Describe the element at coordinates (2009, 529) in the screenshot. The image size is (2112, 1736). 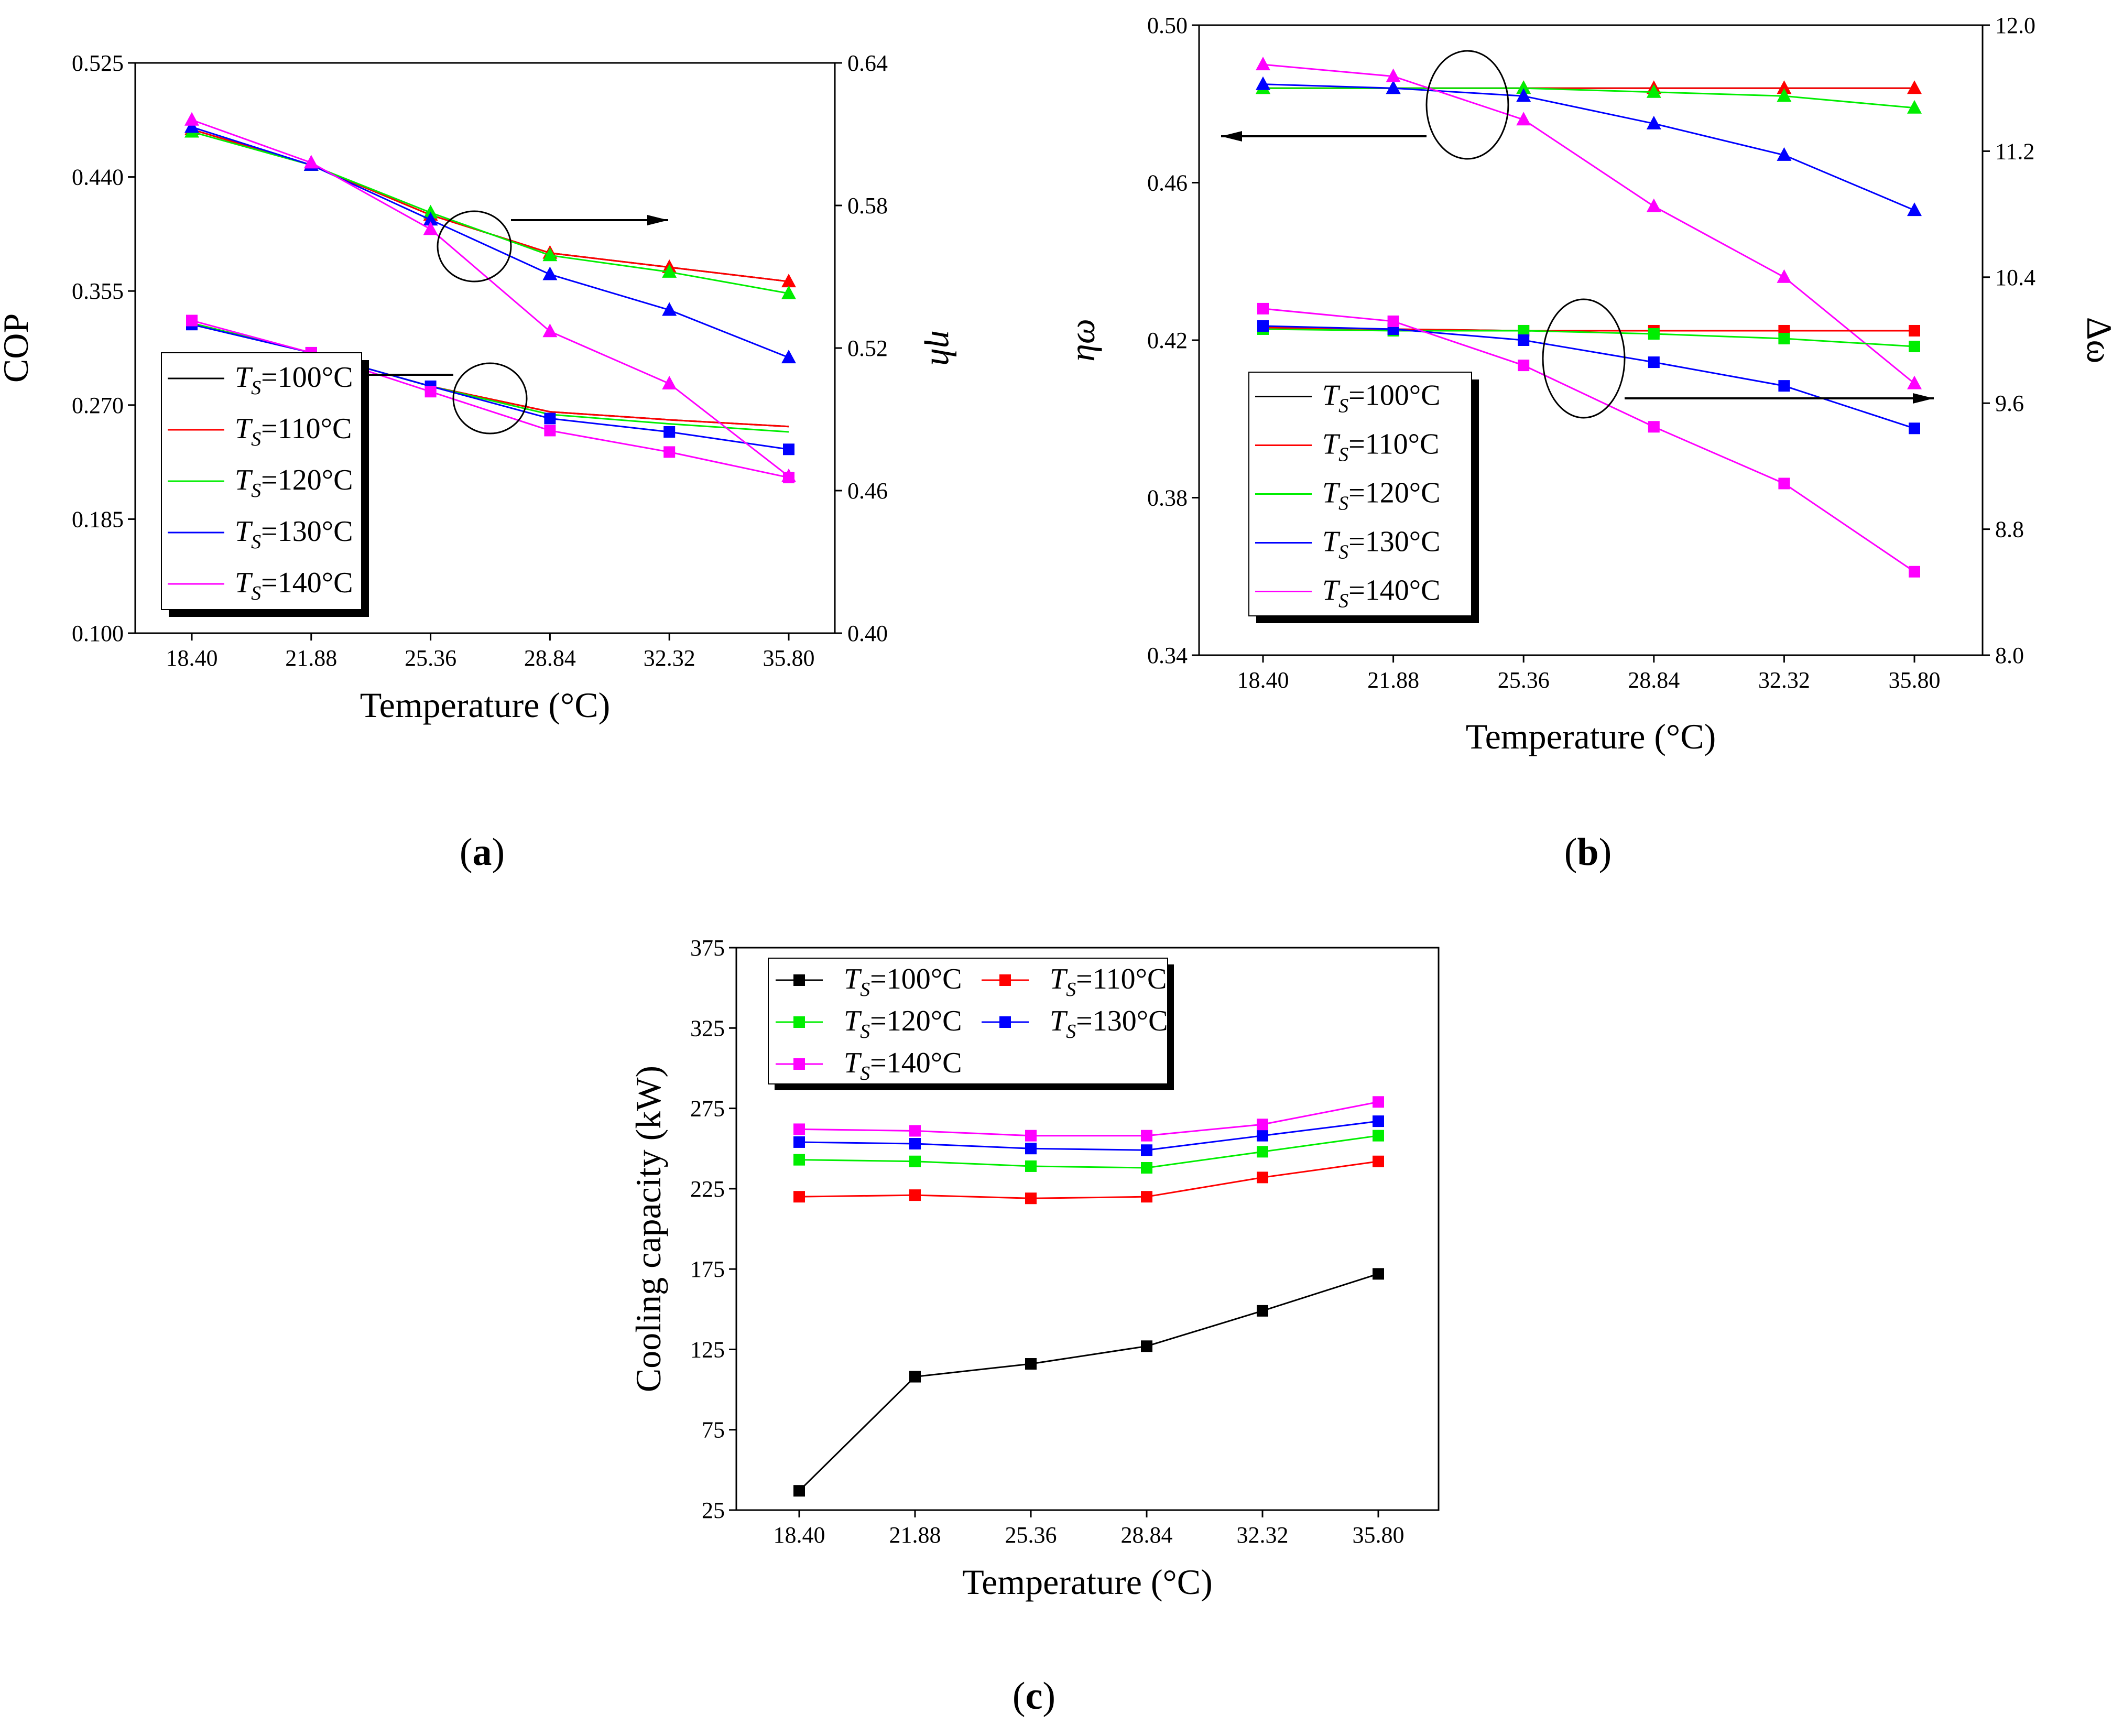
I see `y2-tick-label: 8.8` at that location.